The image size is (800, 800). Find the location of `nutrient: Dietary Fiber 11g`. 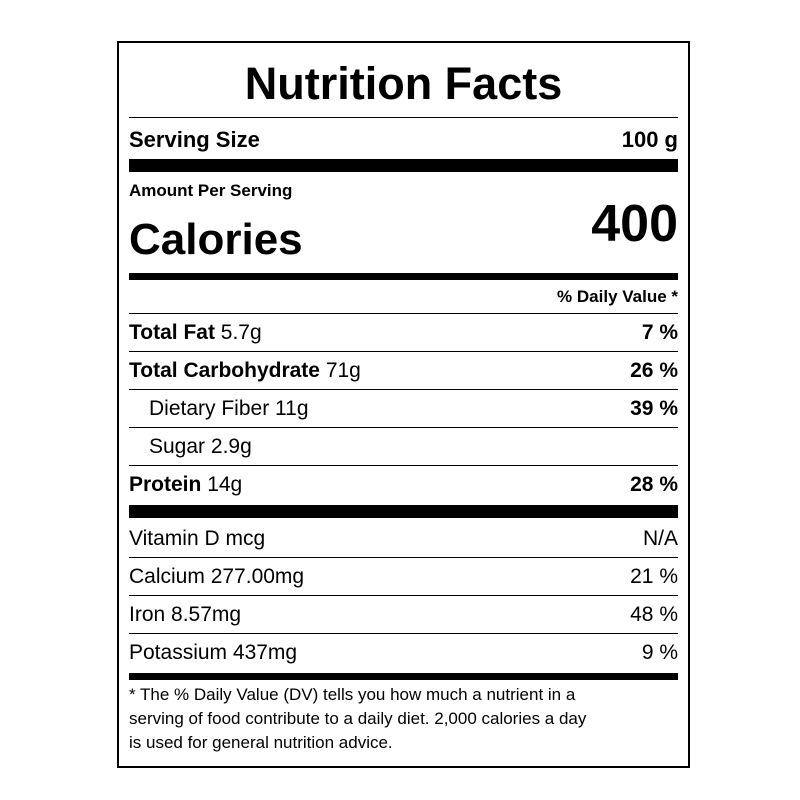

nutrient: Dietary Fiber 11g is located at coordinates (219, 409).